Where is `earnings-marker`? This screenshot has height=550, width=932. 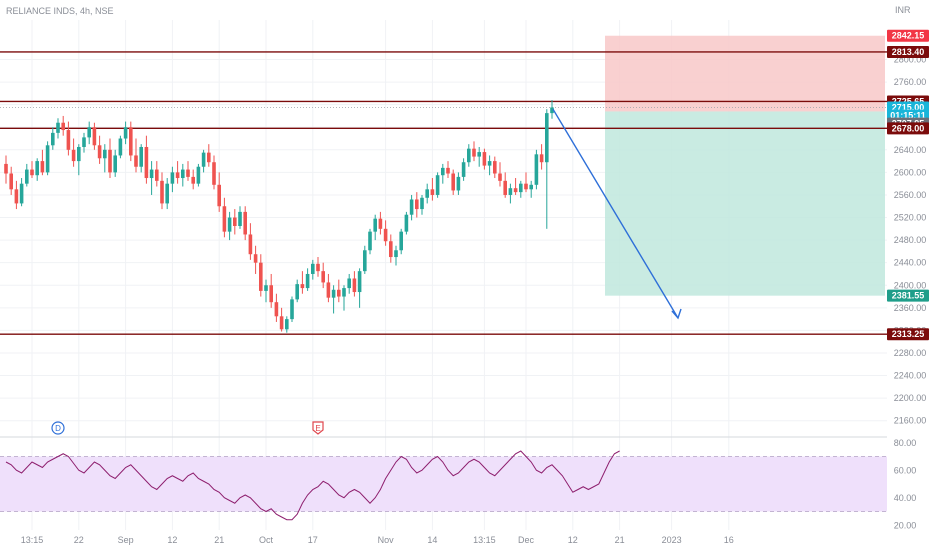 earnings-marker is located at coordinates (318, 428).